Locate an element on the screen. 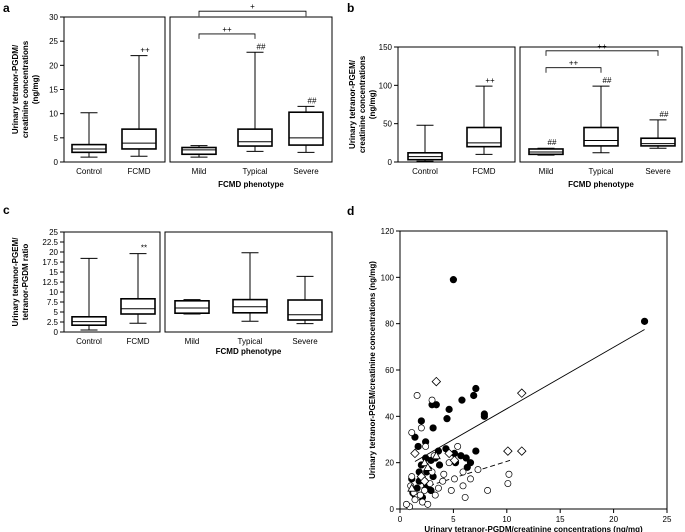 The image size is (685, 532). y-tick-label: 150 is located at coordinates (386, 47).